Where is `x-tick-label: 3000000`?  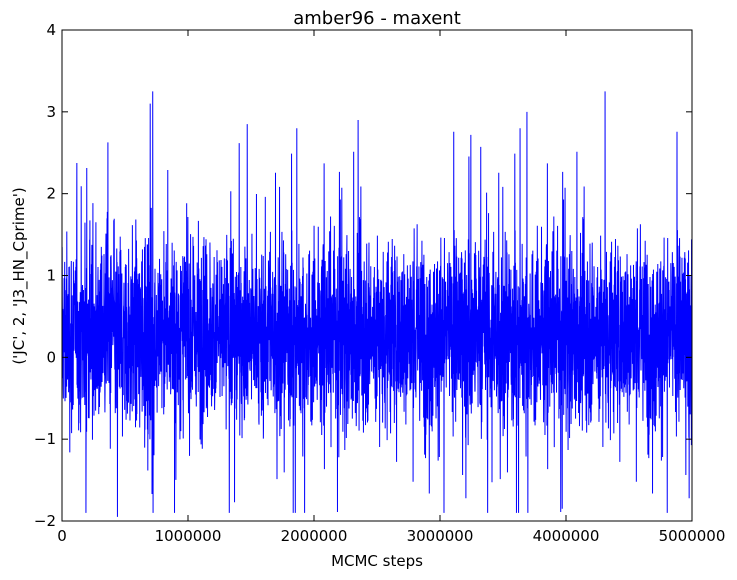
x-tick-label: 3000000 is located at coordinates (440, 536).